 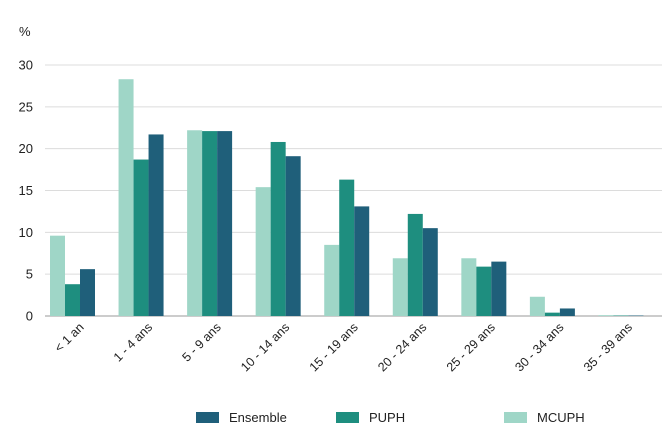 What do you see at coordinates (26, 232) in the screenshot?
I see `y-tick-label: 10` at bounding box center [26, 232].